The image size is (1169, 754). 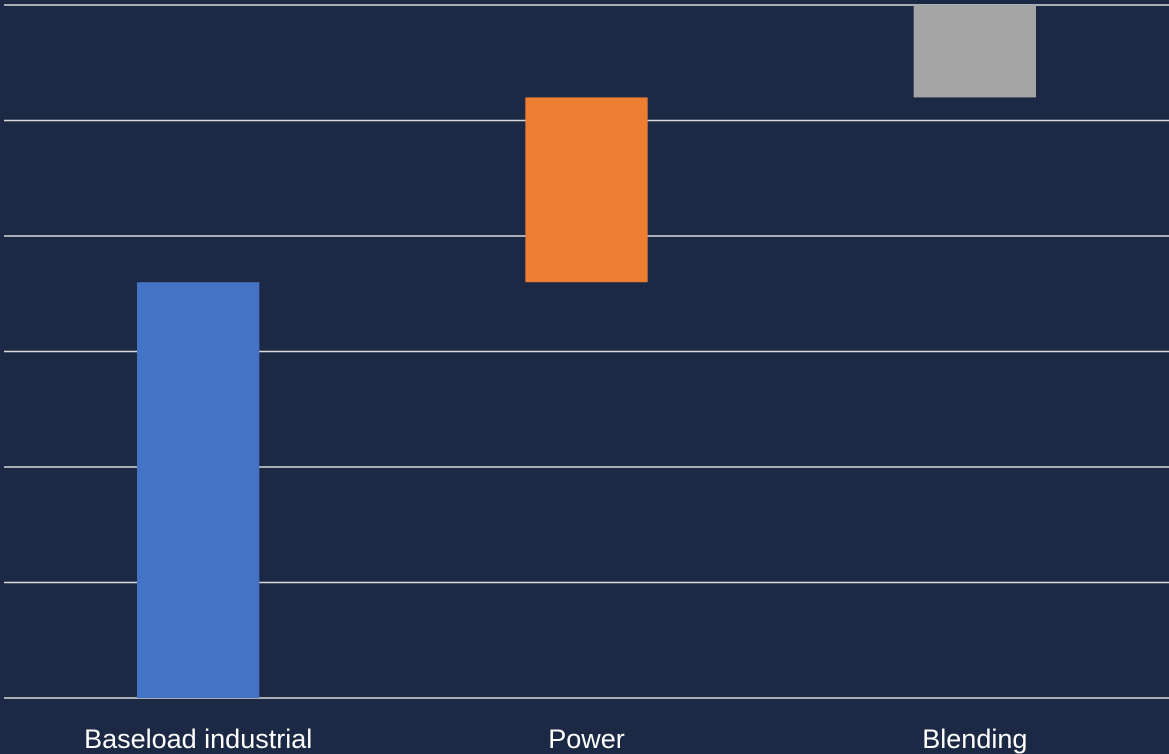 What do you see at coordinates (974, 51) in the screenshot?
I see `bar-blending` at bounding box center [974, 51].